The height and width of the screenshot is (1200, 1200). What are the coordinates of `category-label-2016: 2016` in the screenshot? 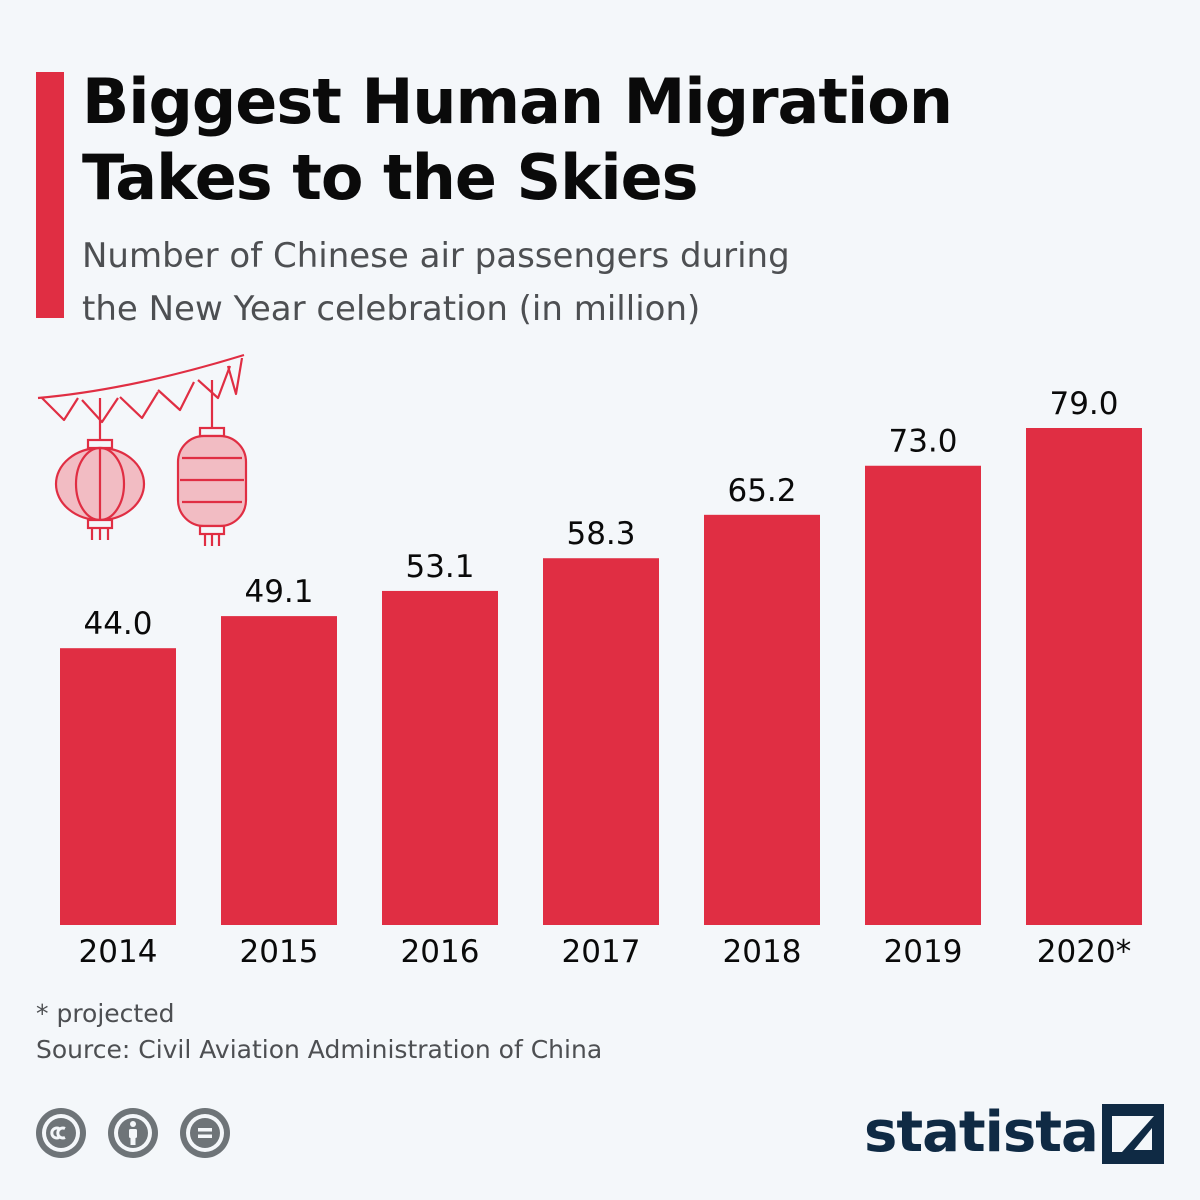 It's located at (440, 952).